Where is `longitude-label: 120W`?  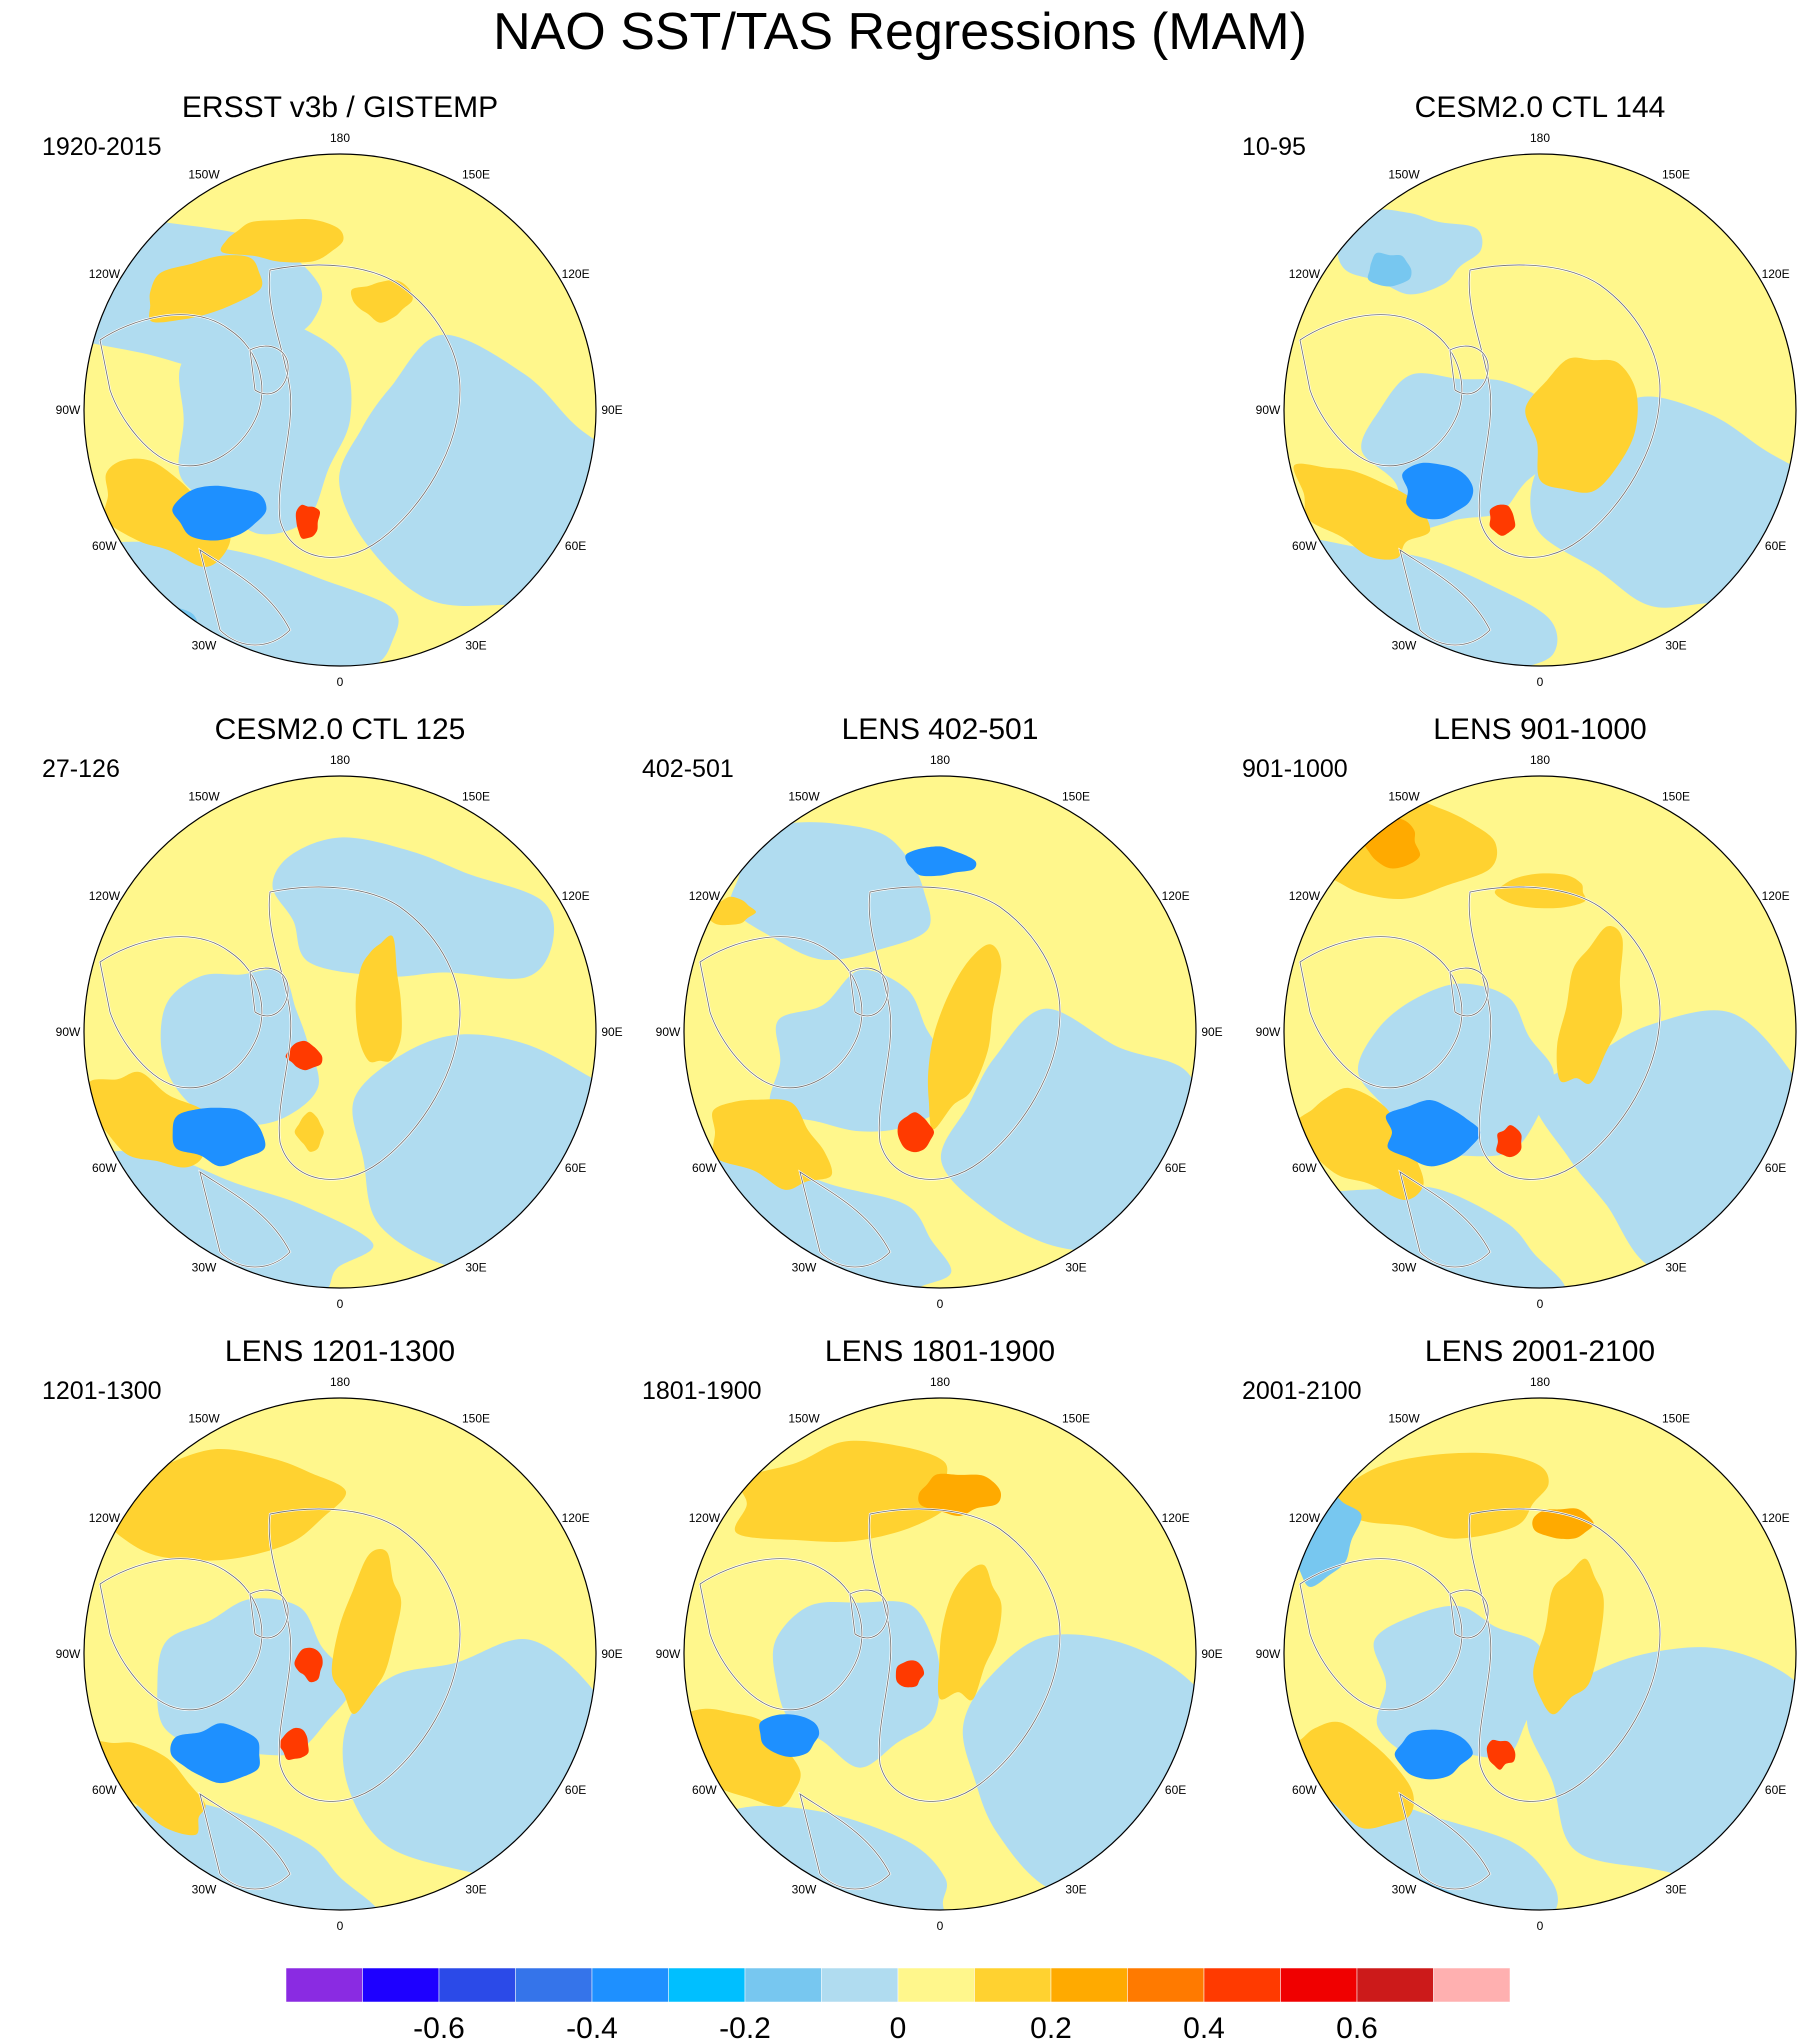
longitude-label: 120W is located at coordinates (1305, 896).